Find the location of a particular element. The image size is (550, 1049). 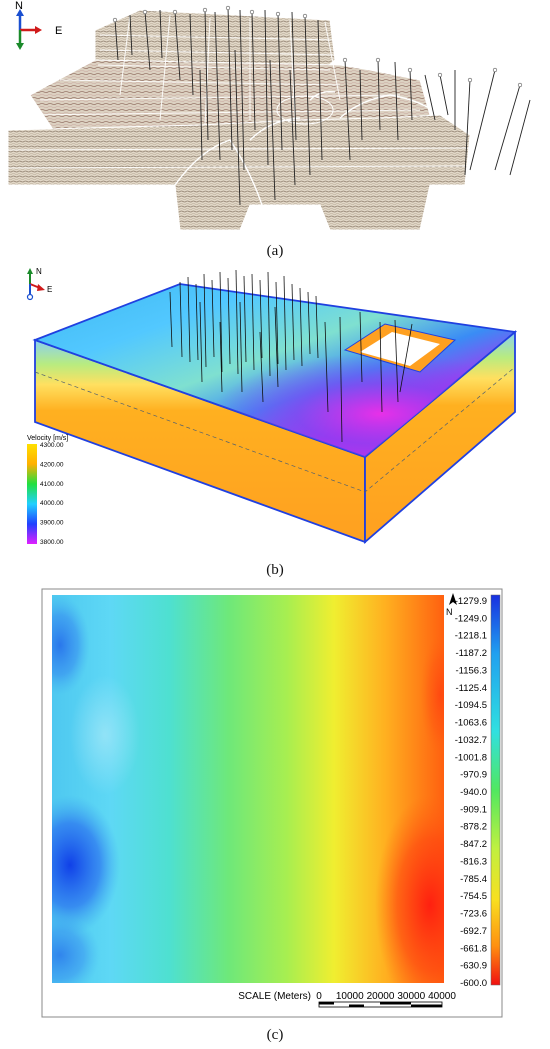

compass-icon is located at coordinates (29, 29).